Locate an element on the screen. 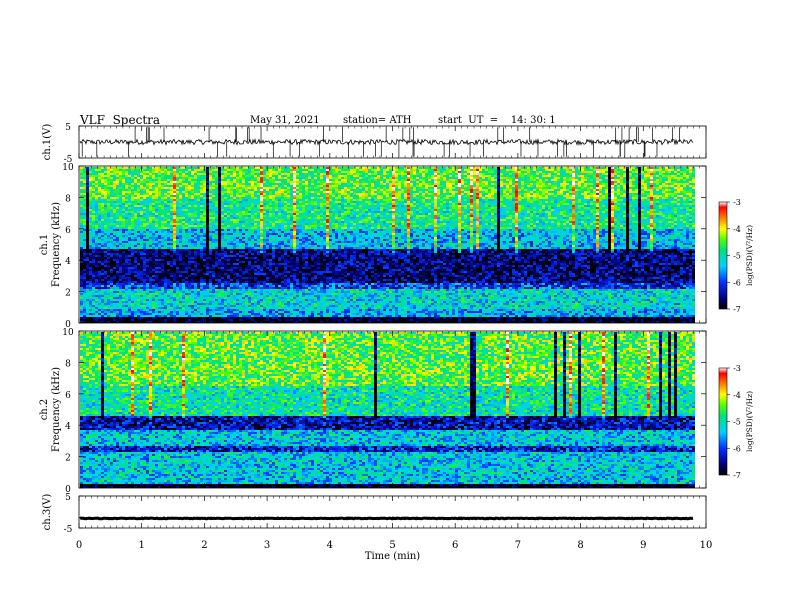 This screenshot has height=612, width=792. ch2-spectrogram-ytick-label: 8 is located at coordinates (68, 364).